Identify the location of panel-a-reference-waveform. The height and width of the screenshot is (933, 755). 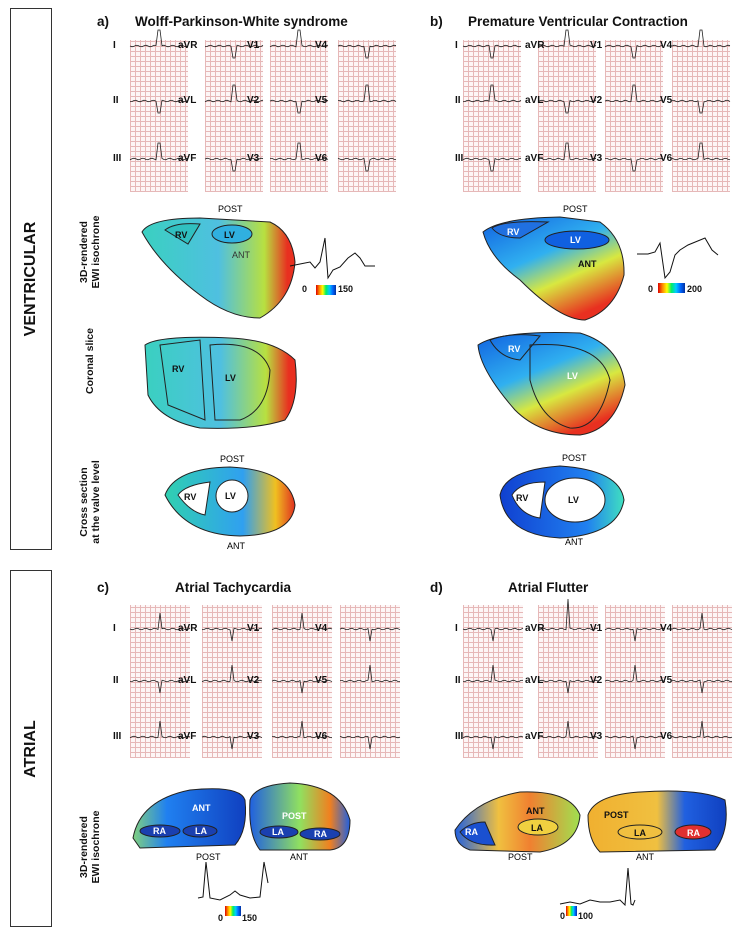
(332, 258).